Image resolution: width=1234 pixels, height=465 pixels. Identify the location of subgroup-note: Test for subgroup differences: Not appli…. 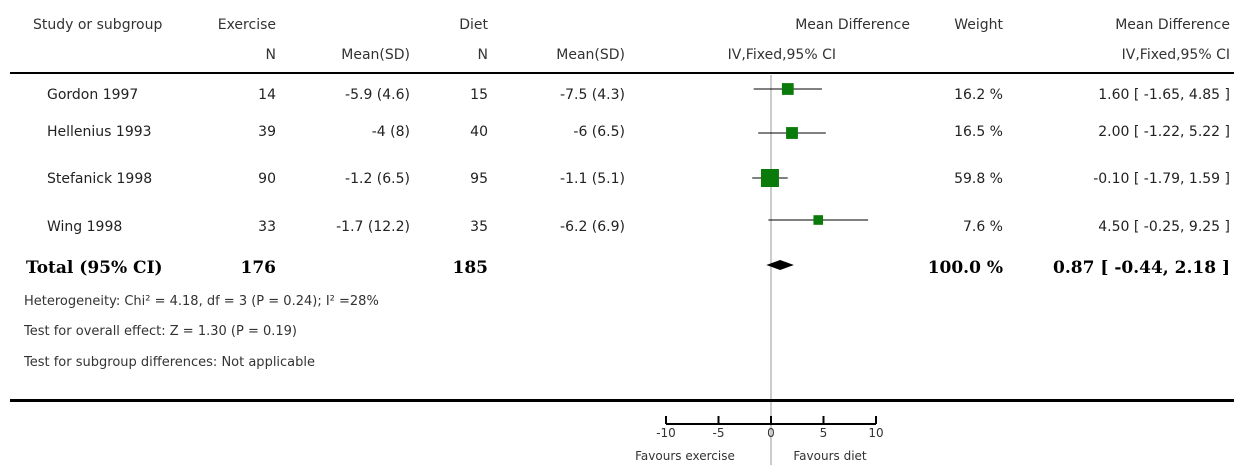
(170, 362).